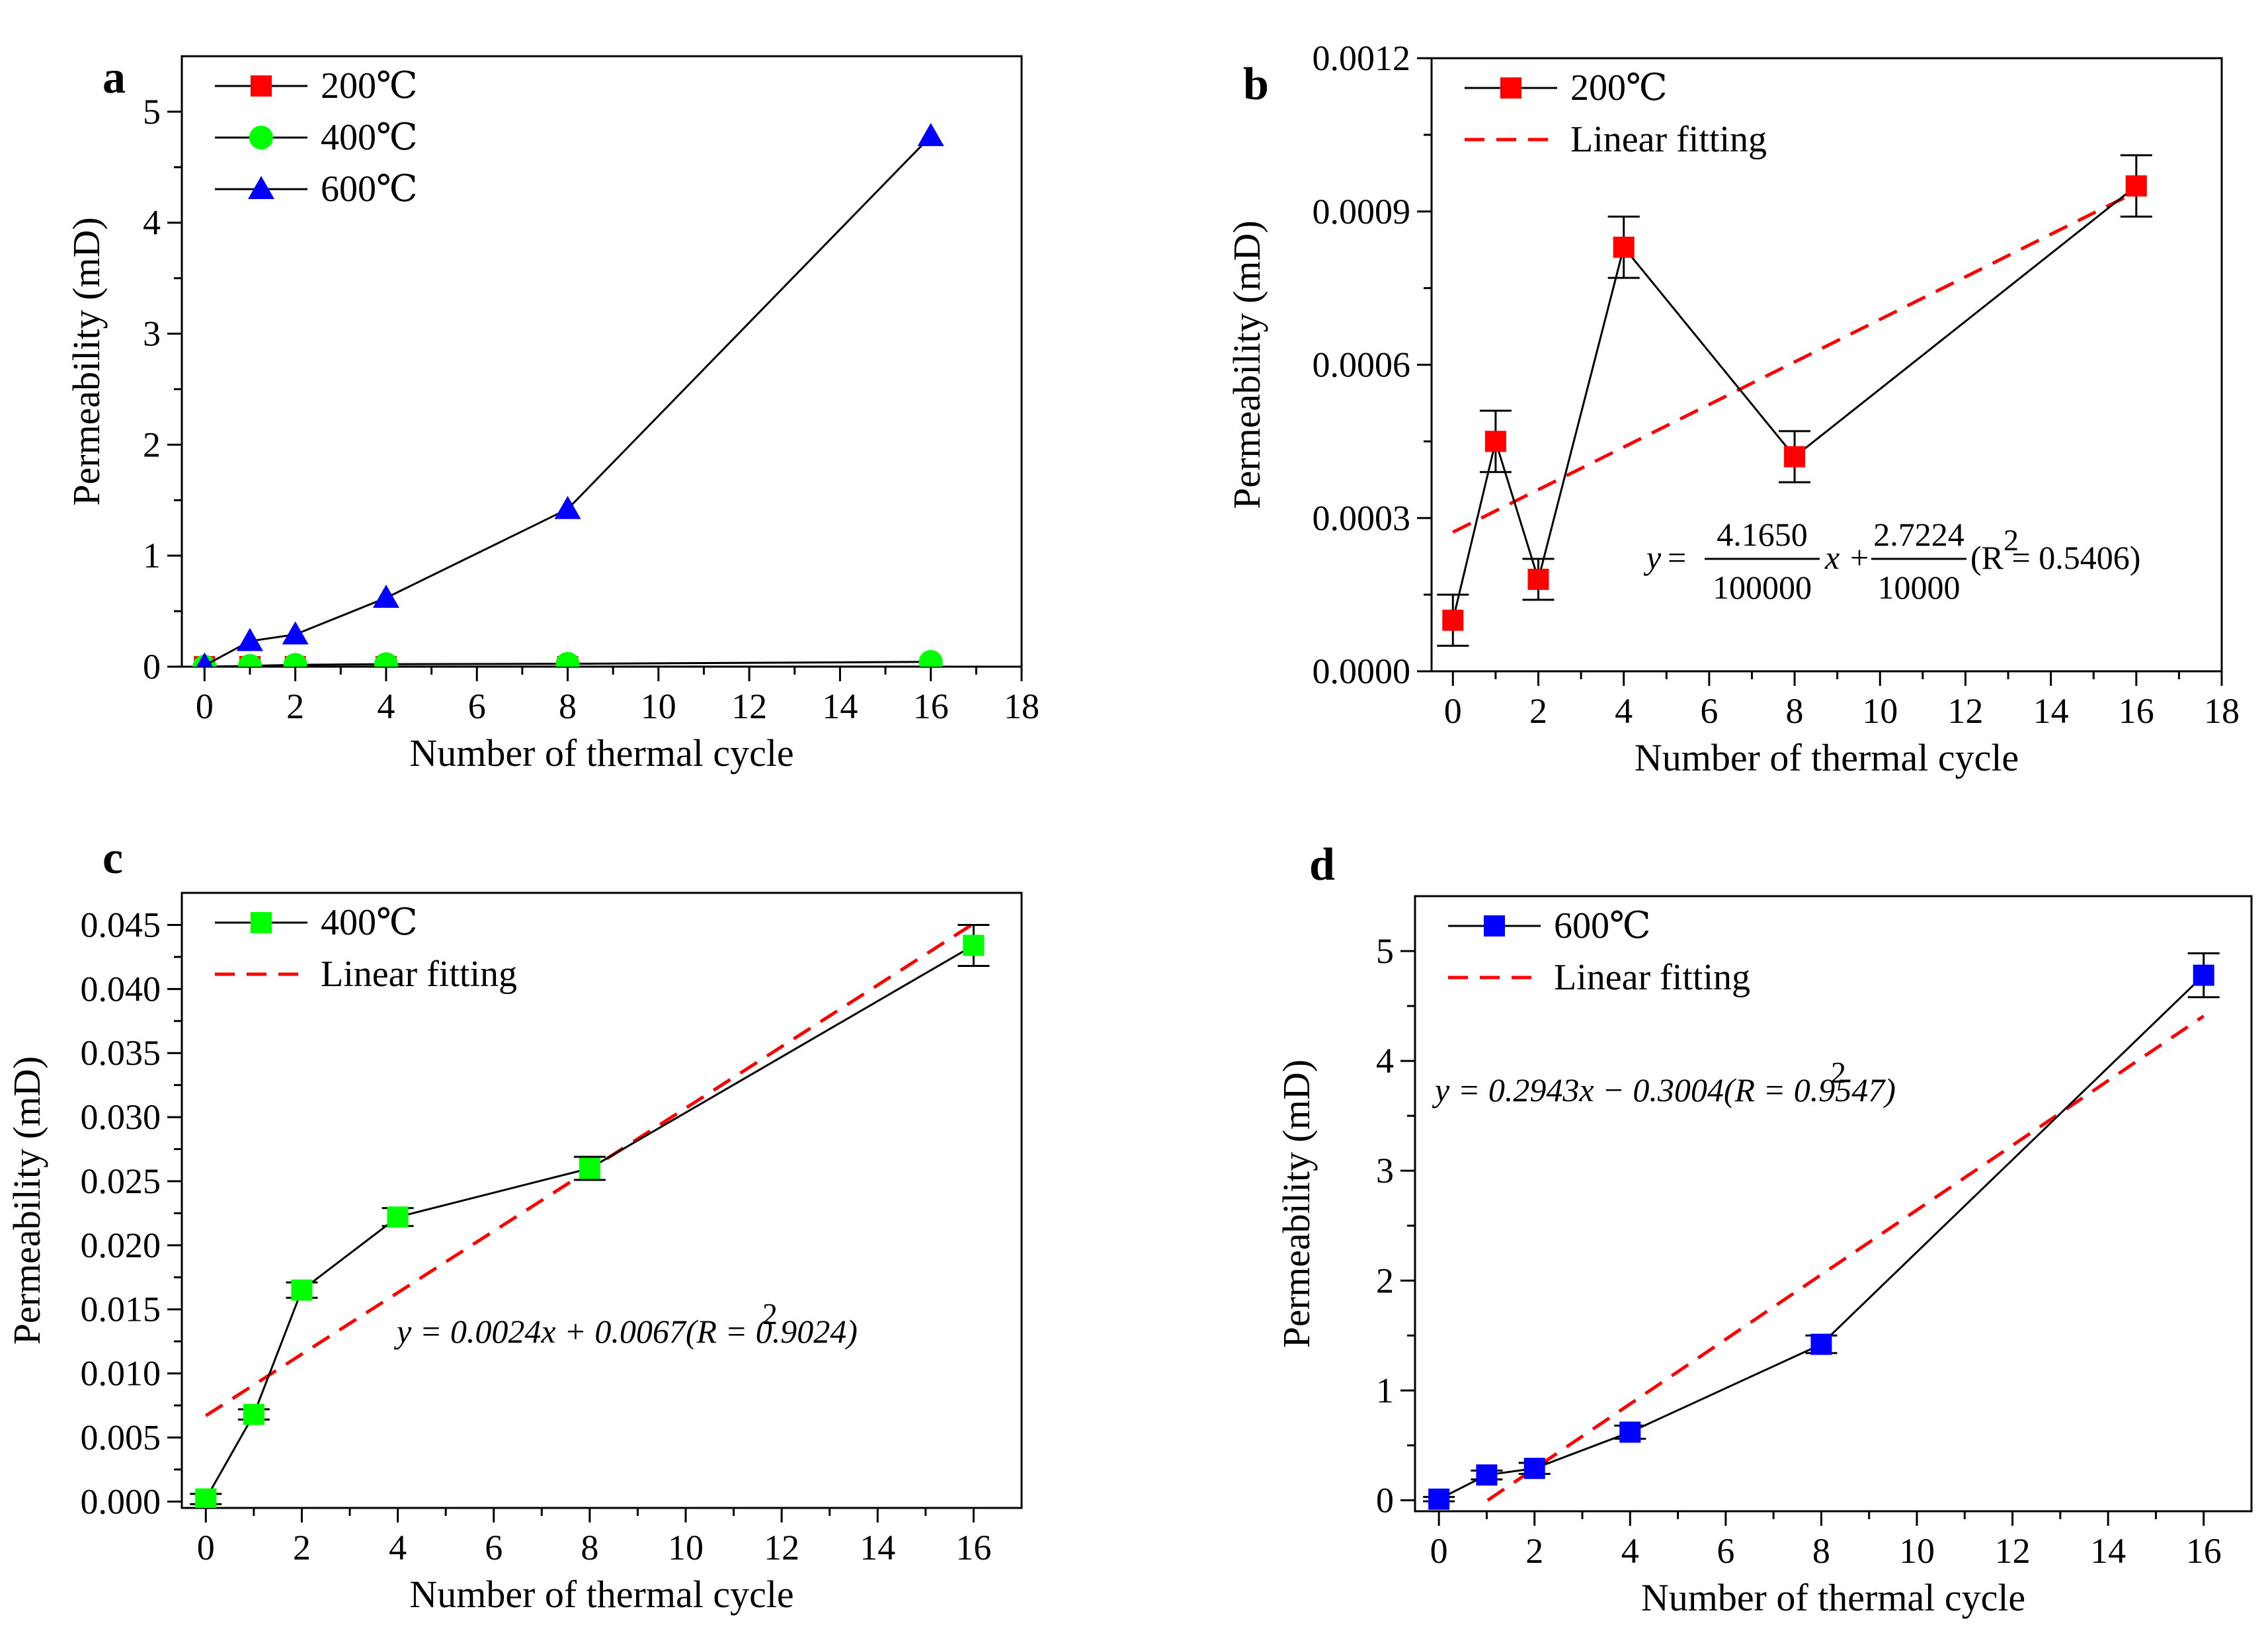 The image size is (2268, 1625). Describe the element at coordinates (2055, 557) in the screenshot. I see `equation-r2: (R = 0.5406)` at that location.